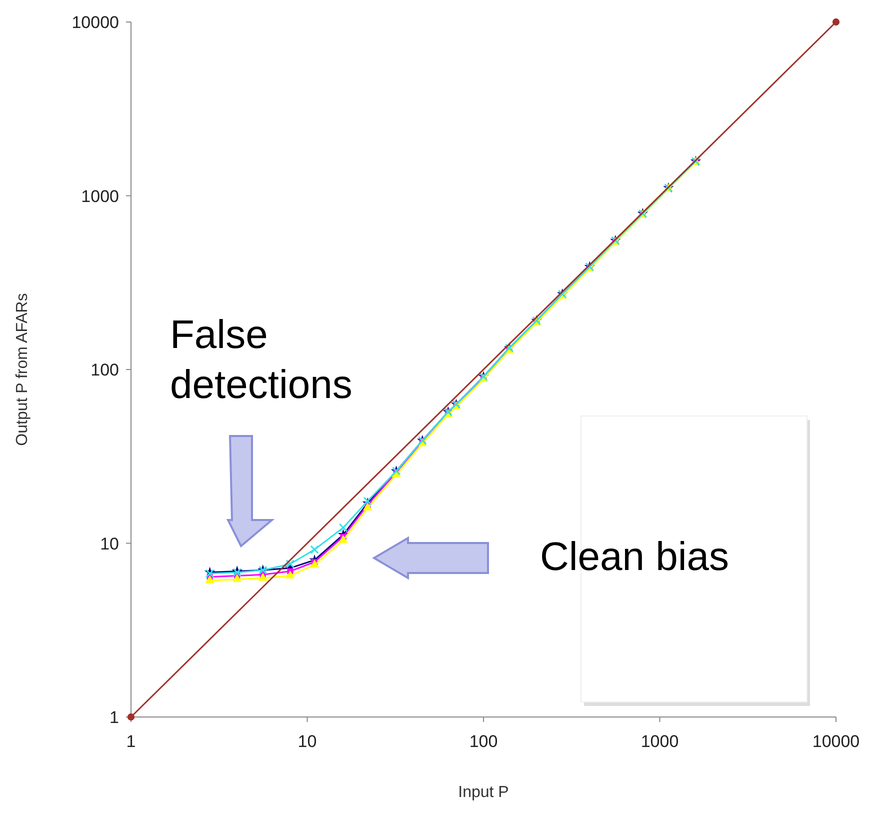 The image size is (870, 813). Describe the element at coordinates (836, 741) in the screenshot. I see `x-tick-label: 10000` at that location.